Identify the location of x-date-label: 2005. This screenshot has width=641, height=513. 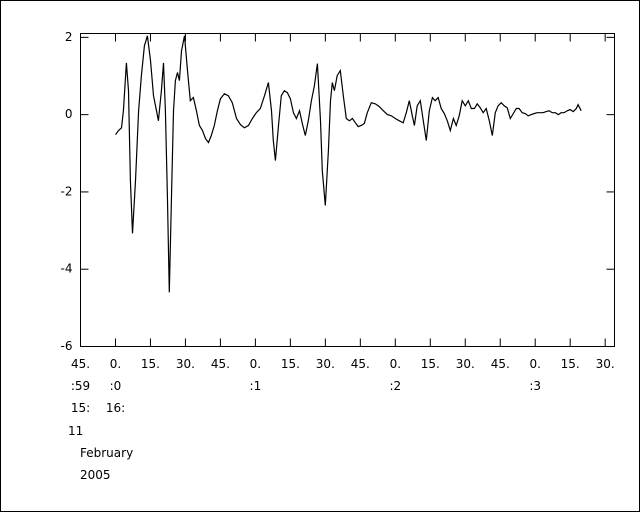
(95, 475).